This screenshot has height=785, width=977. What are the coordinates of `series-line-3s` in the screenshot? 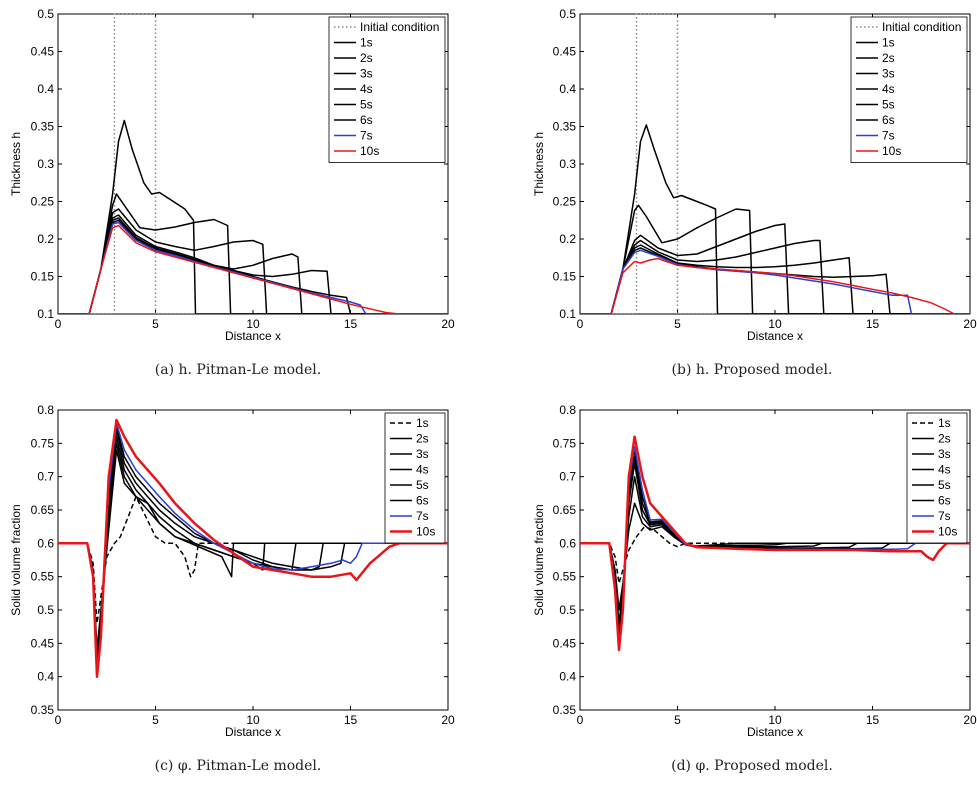 It's located at (775, 268).